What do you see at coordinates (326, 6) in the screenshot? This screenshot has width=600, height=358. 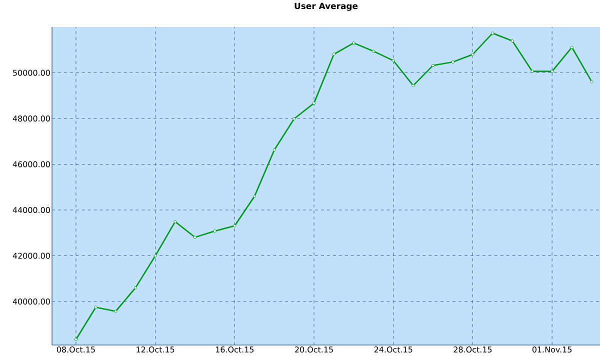 I see `chart-title: User Average` at bounding box center [326, 6].